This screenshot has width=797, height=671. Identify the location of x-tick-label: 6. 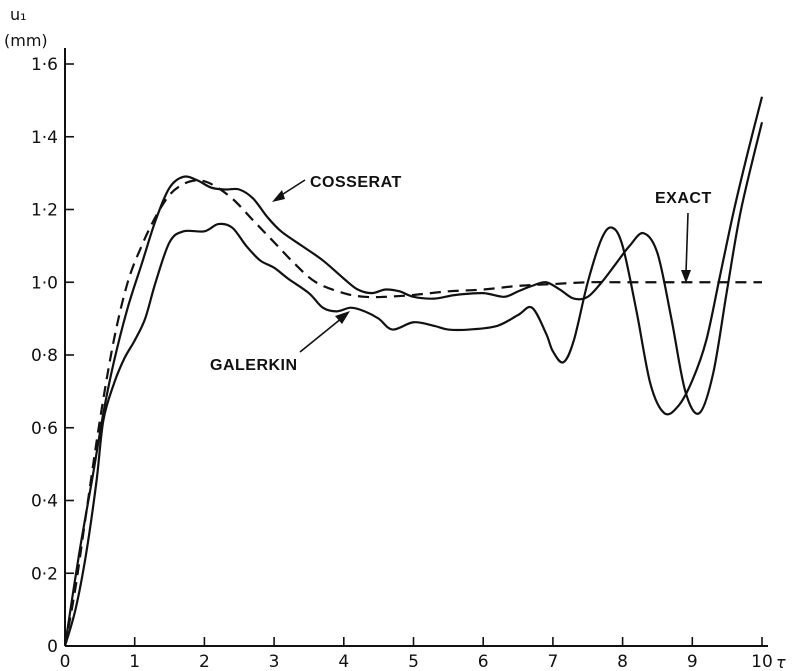
(483, 661).